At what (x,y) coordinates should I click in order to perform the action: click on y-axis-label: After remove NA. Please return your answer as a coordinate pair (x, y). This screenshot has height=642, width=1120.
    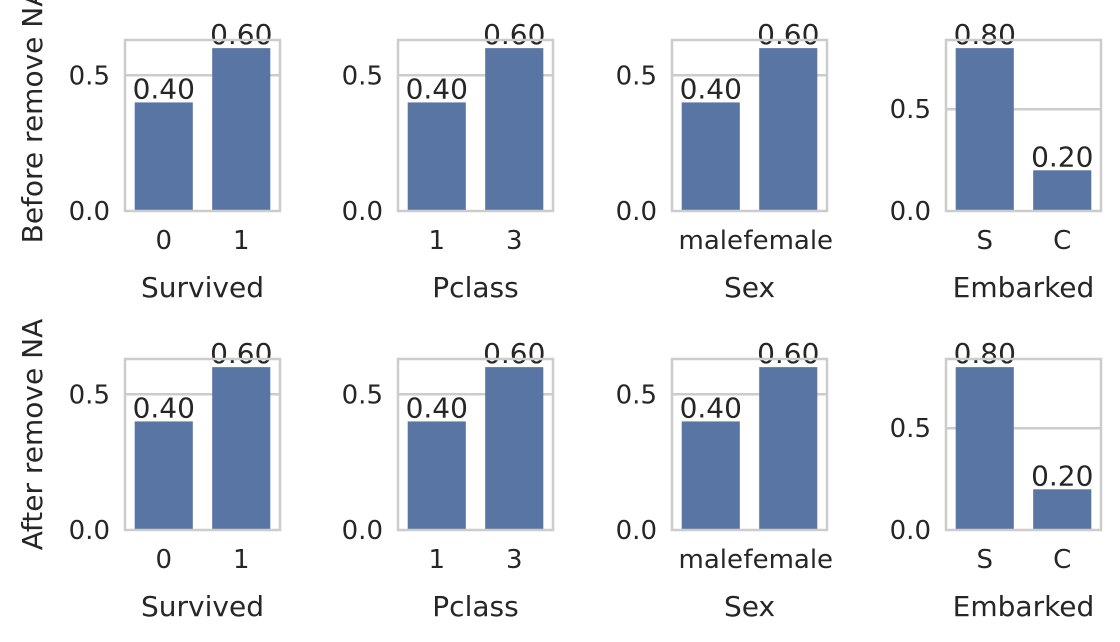
    Looking at the image, I should click on (32, 434).